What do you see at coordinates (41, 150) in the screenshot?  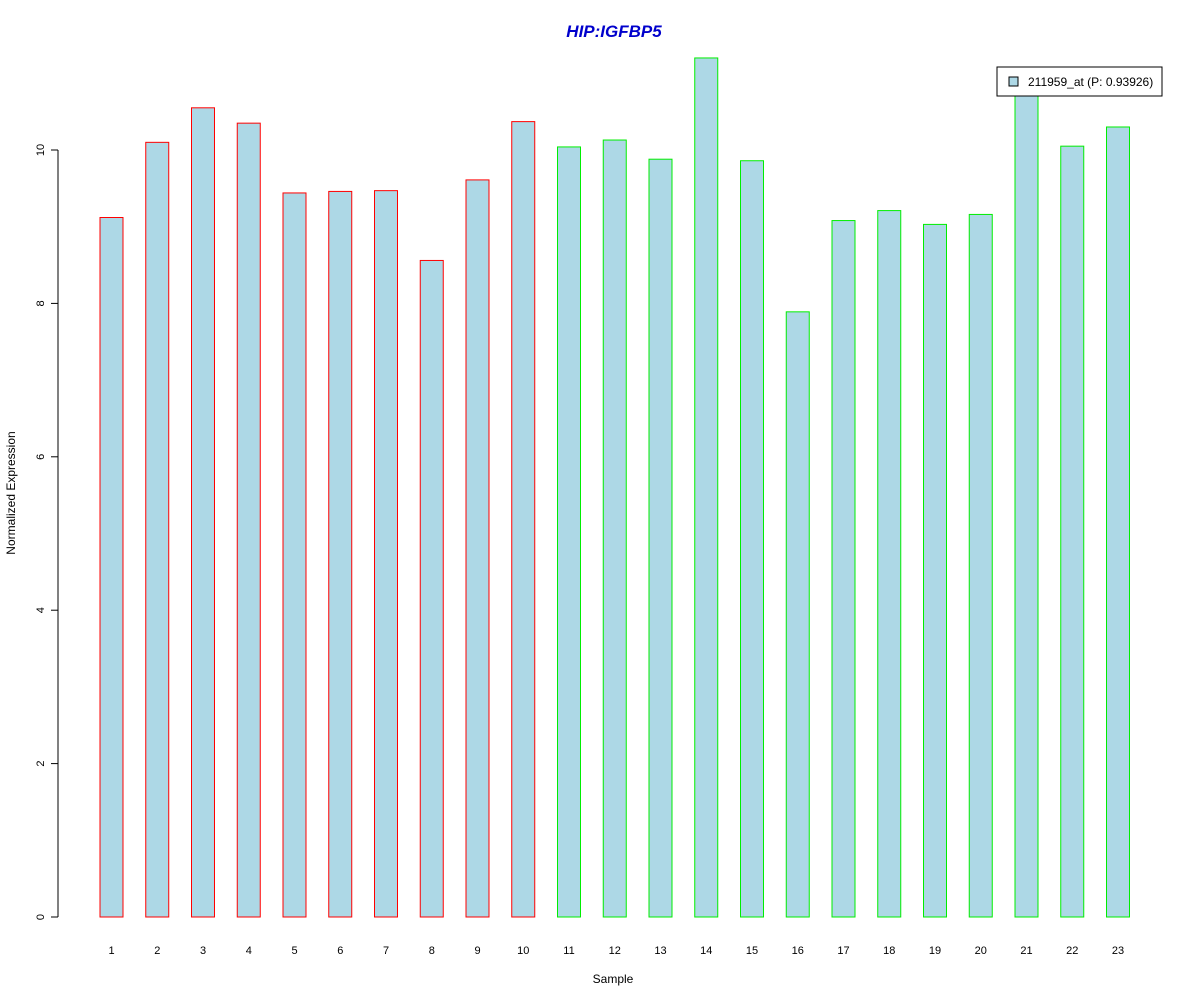 I see `y-tick-label: 10` at bounding box center [41, 150].